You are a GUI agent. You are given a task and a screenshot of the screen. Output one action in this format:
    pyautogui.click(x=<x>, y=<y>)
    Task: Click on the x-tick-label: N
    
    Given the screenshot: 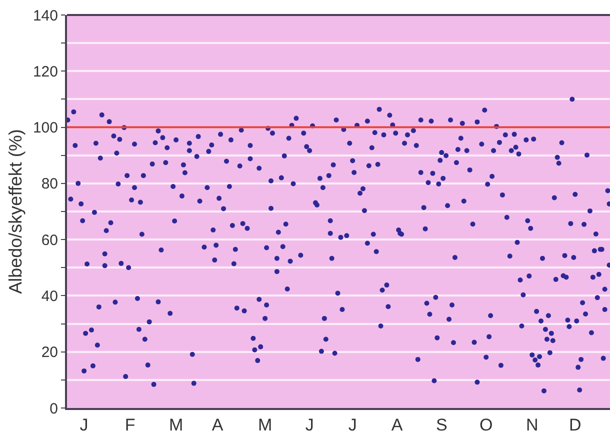 What is the action you would take?
    pyautogui.click(x=532, y=424)
    